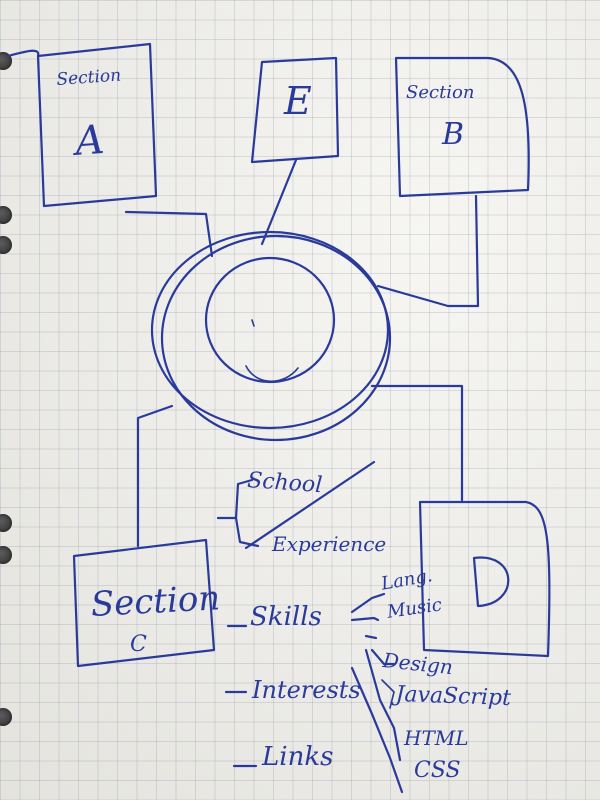 The height and width of the screenshot is (800, 600). What do you see at coordinates (453, 697) in the screenshot?
I see `javascript-label: JavaScript` at bounding box center [453, 697].